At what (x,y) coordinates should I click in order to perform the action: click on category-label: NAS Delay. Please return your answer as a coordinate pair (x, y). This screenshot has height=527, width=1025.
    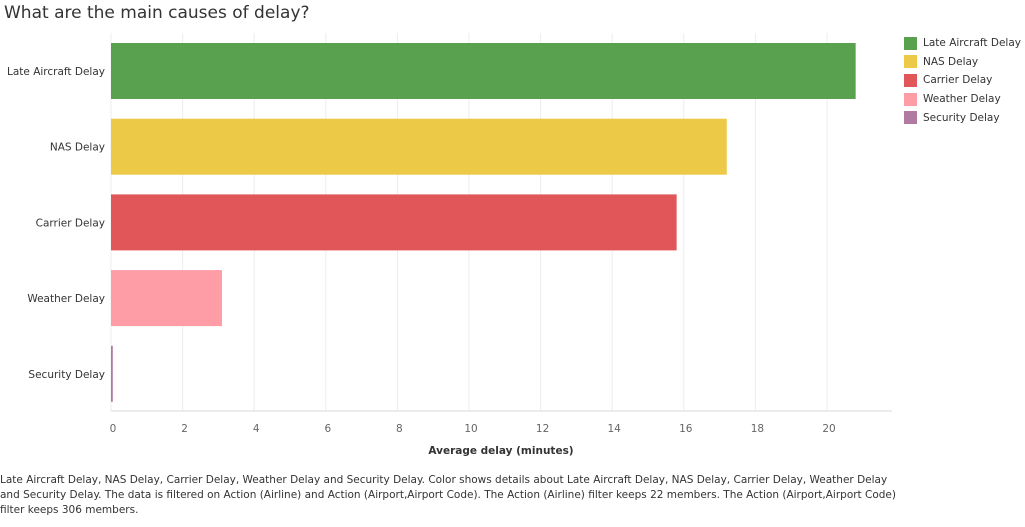
    Looking at the image, I should click on (77, 148).